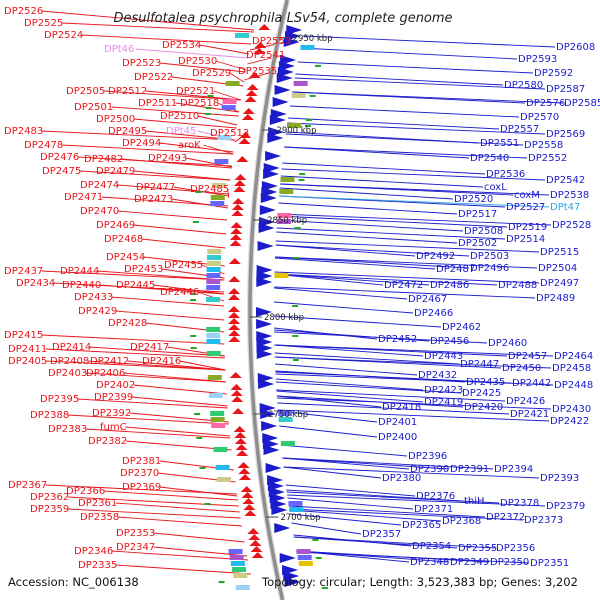 Image resolution: width=600 pixels, height=600 pixels. Describe the element at coordinates (141, 63) in the screenshot. I see `left-gene-label: DP2523` at that location.